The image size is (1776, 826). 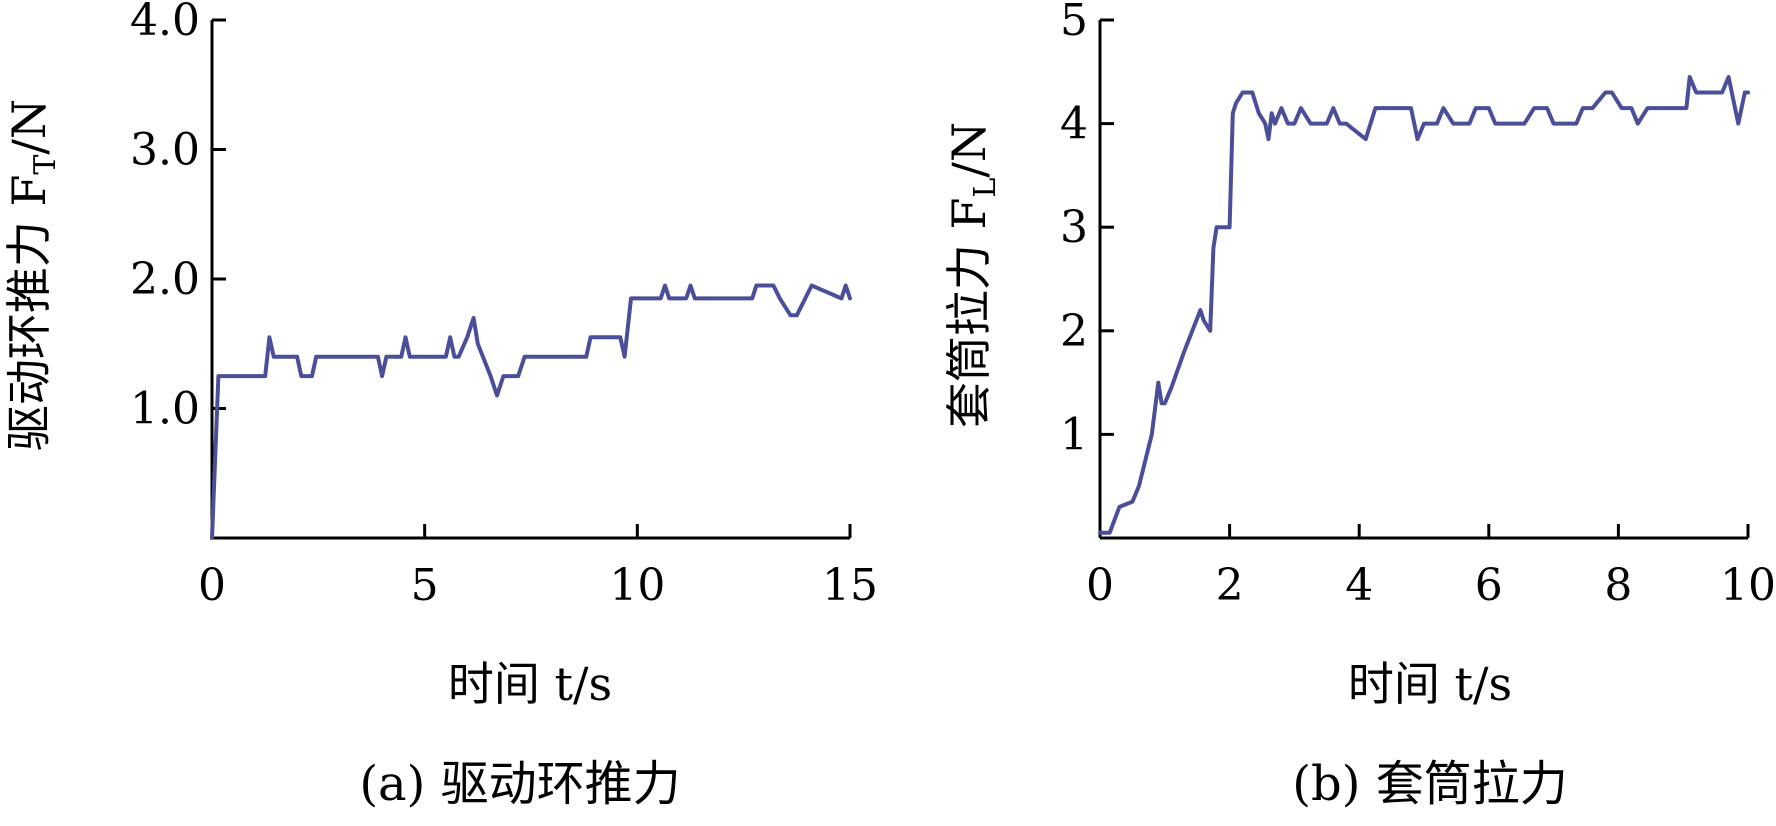 I want to click on y-tick-label-a: 4.0, so click(x=165, y=23).